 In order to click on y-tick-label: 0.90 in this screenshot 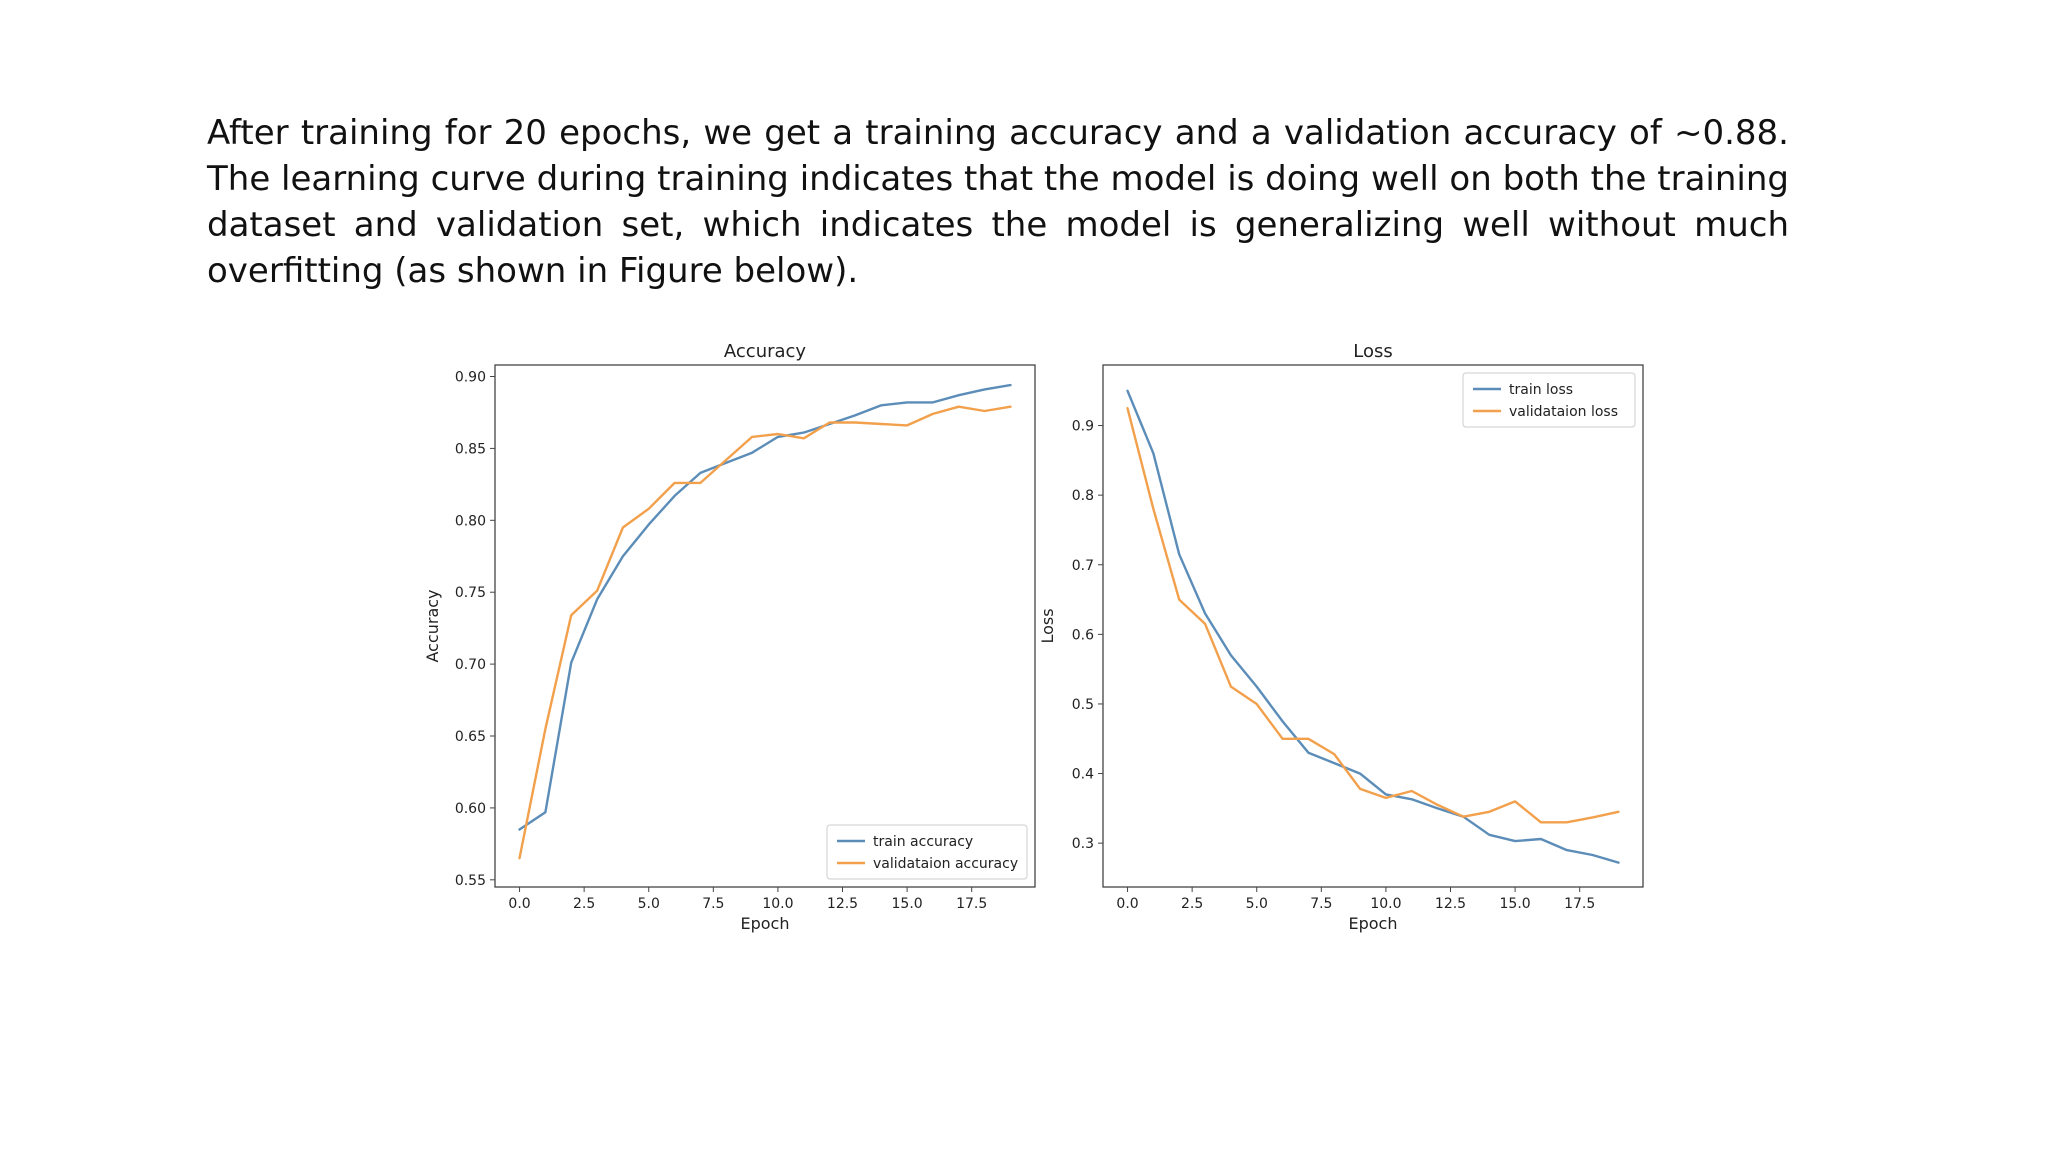, I will do `click(470, 378)`.